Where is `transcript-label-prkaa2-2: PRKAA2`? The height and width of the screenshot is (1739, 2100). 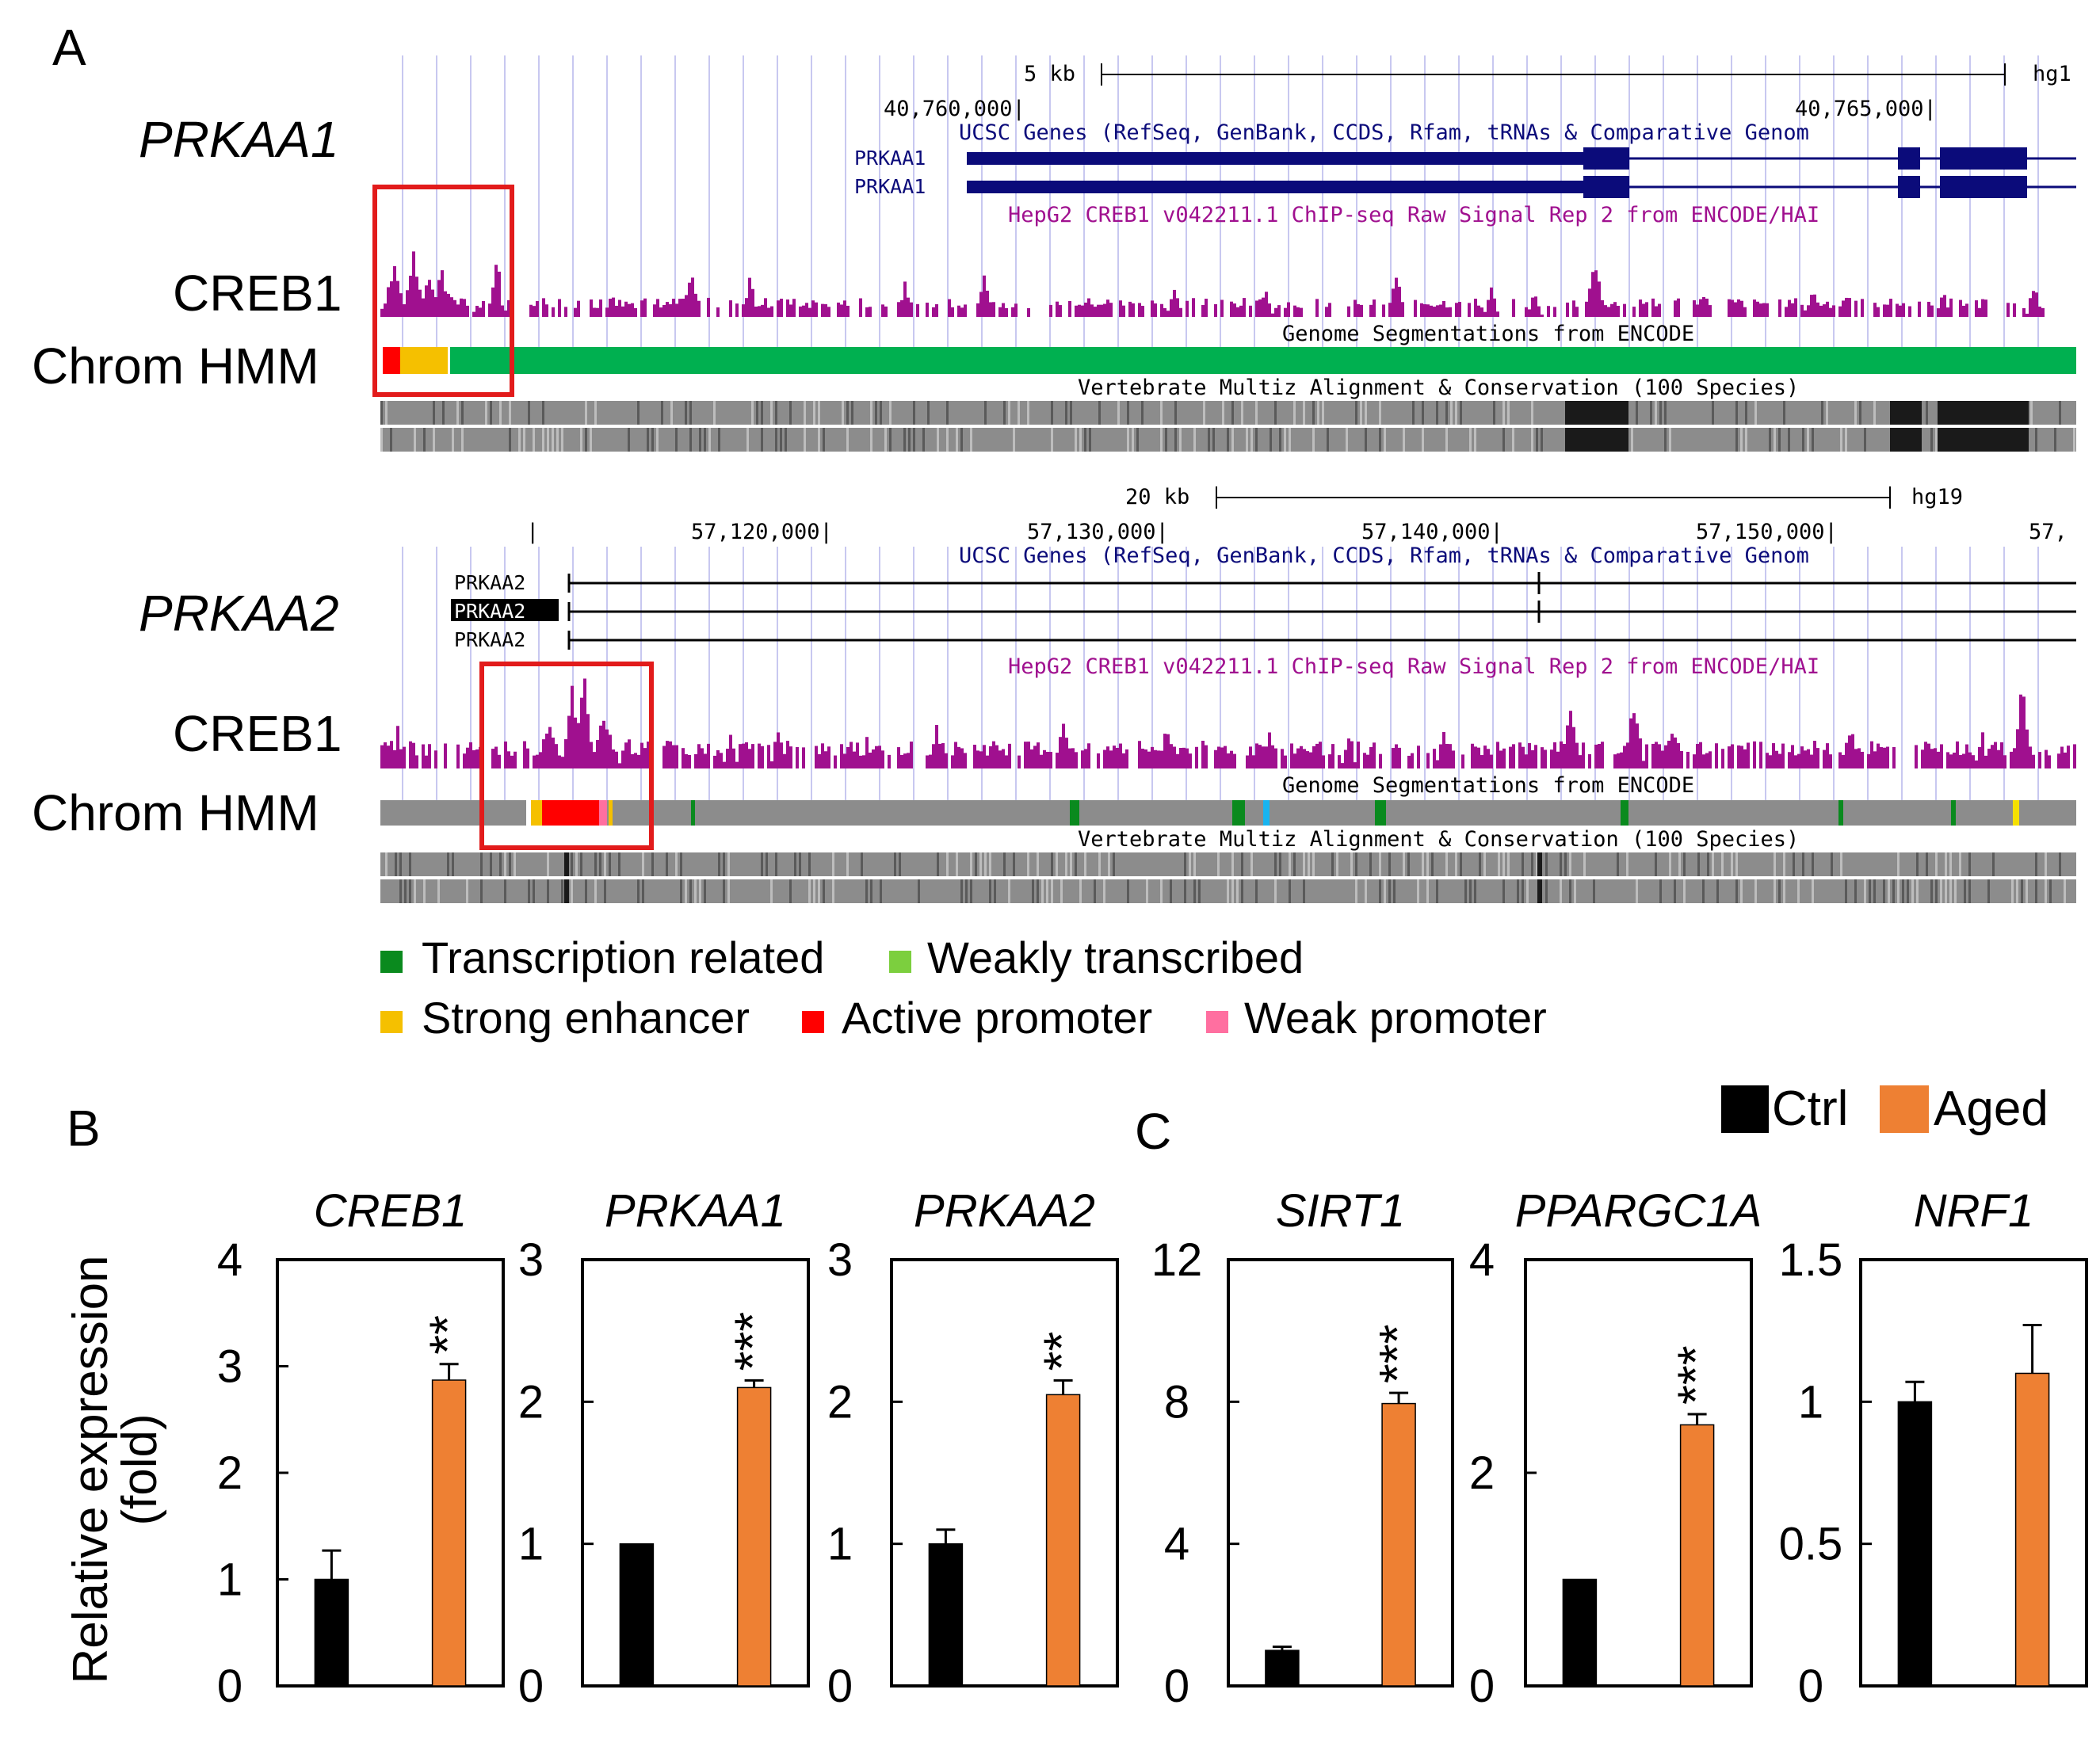
transcript-label-prkaa2-2: PRKAA2 is located at coordinates (490, 611).